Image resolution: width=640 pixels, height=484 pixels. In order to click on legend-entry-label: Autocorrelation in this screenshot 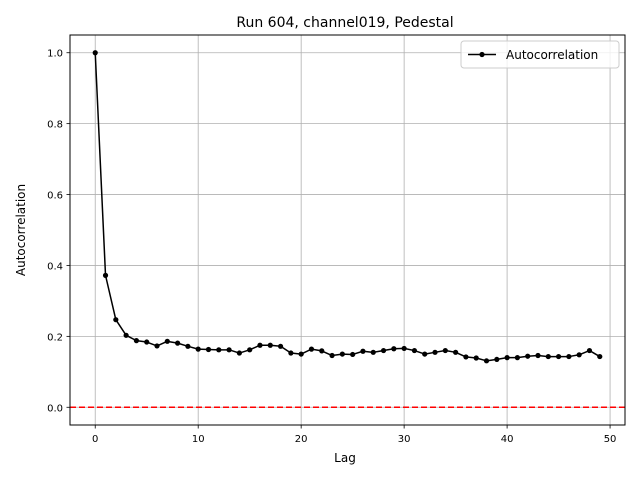, I will do `click(552, 55)`.